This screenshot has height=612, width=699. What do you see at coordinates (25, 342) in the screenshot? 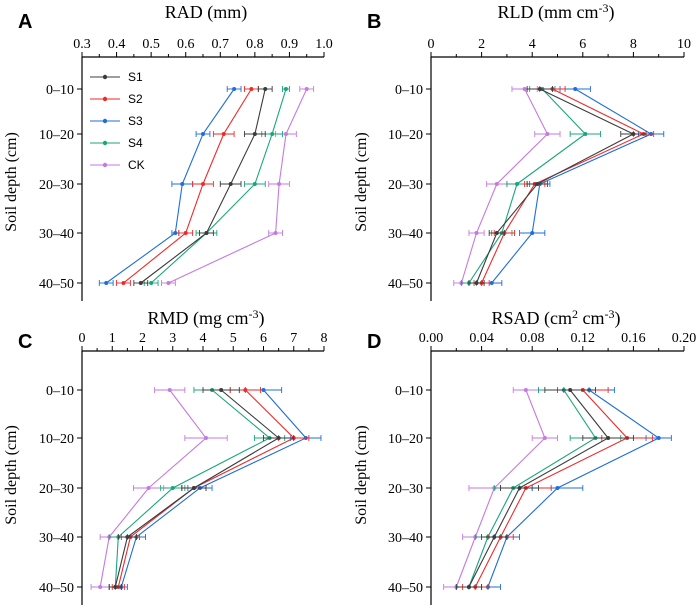
I see `panel-letter: C` at bounding box center [25, 342].